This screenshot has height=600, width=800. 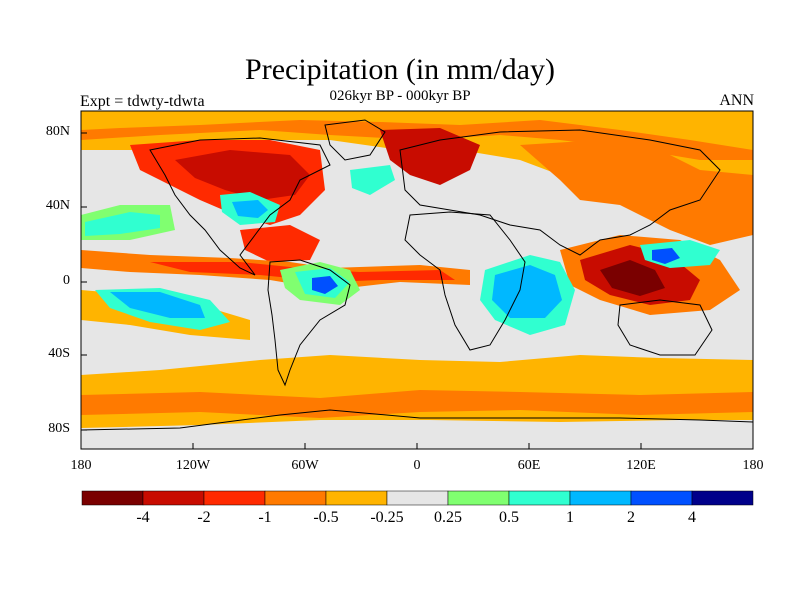 I want to click on season-label: ANN, so click(x=736, y=100).